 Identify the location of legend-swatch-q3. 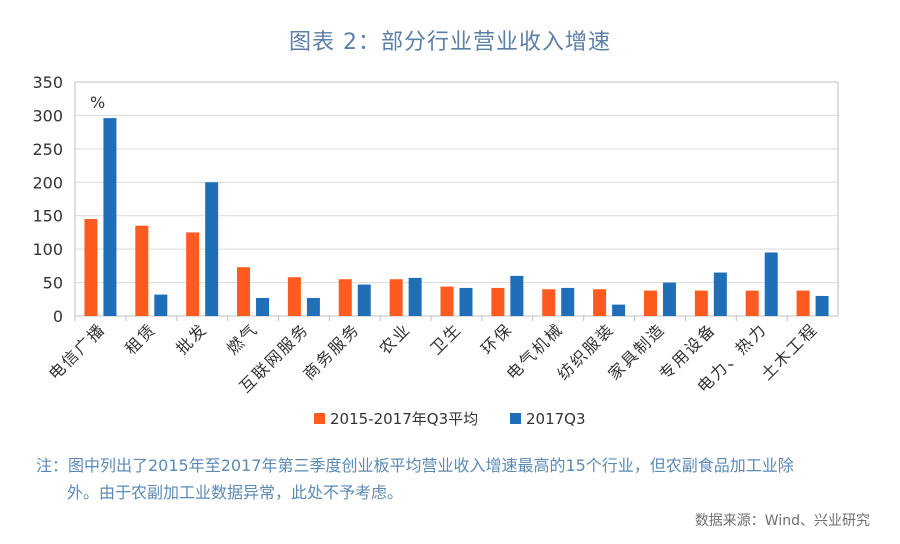
(515, 418).